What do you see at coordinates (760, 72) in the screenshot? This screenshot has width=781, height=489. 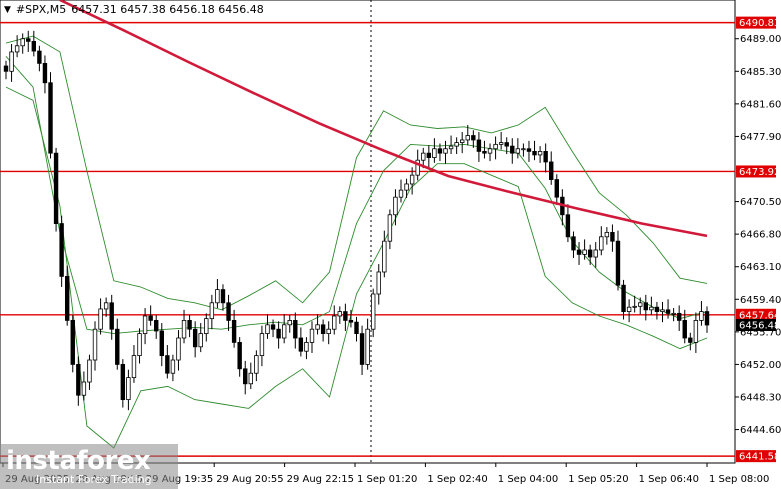 I see `y-tick-label: 6485.30` at bounding box center [760, 72].